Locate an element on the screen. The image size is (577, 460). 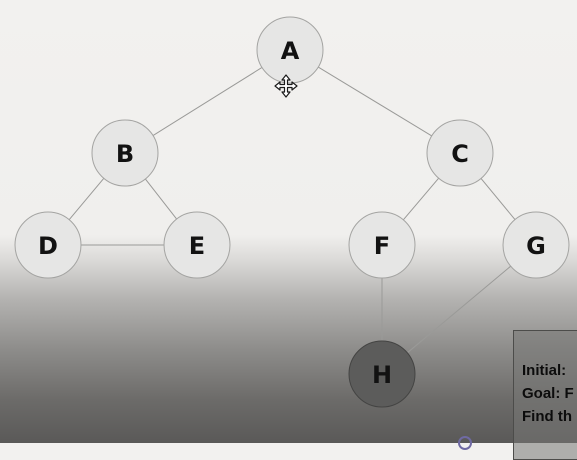
edge-c-f is located at coordinates (421, 199).